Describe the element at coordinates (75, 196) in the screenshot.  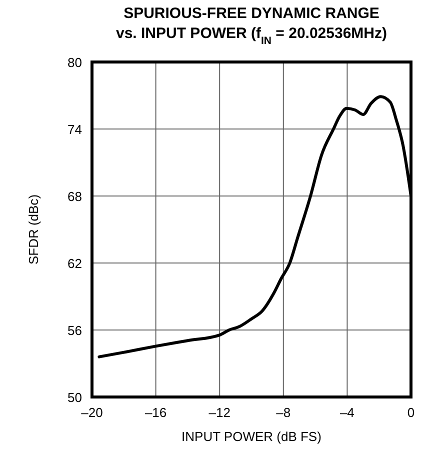
I see `y-tick-label: 68` at that location.